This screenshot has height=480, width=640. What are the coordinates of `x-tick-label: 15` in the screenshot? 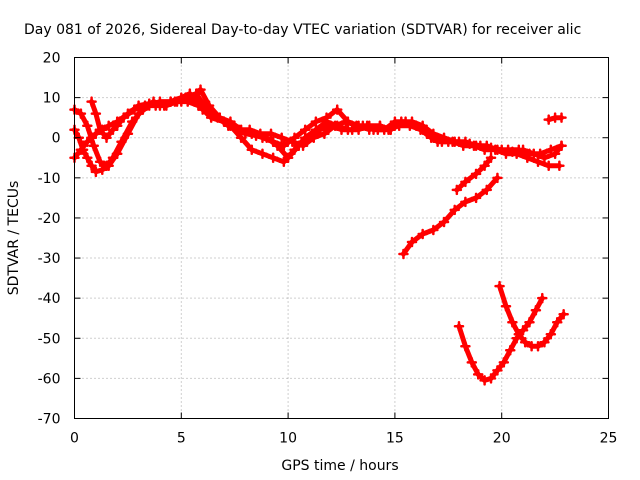 It's located at (395, 439).